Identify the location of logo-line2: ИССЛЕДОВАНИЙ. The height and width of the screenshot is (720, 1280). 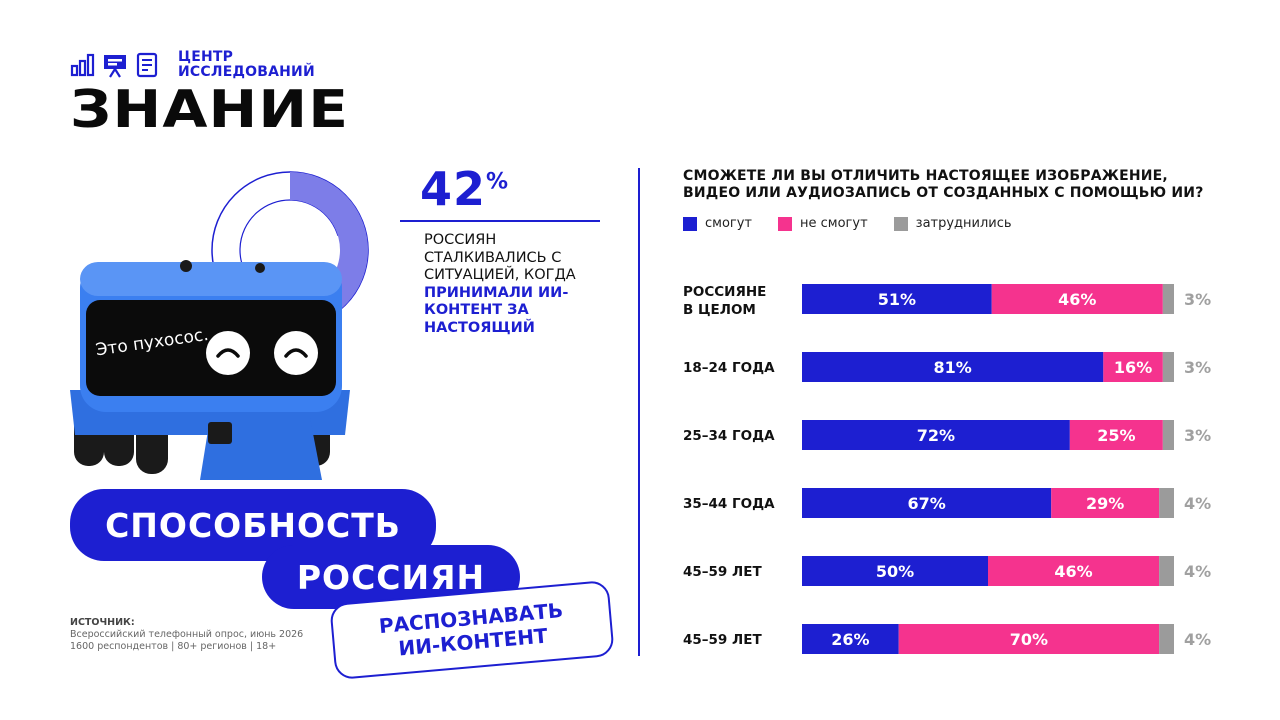
(246, 72).